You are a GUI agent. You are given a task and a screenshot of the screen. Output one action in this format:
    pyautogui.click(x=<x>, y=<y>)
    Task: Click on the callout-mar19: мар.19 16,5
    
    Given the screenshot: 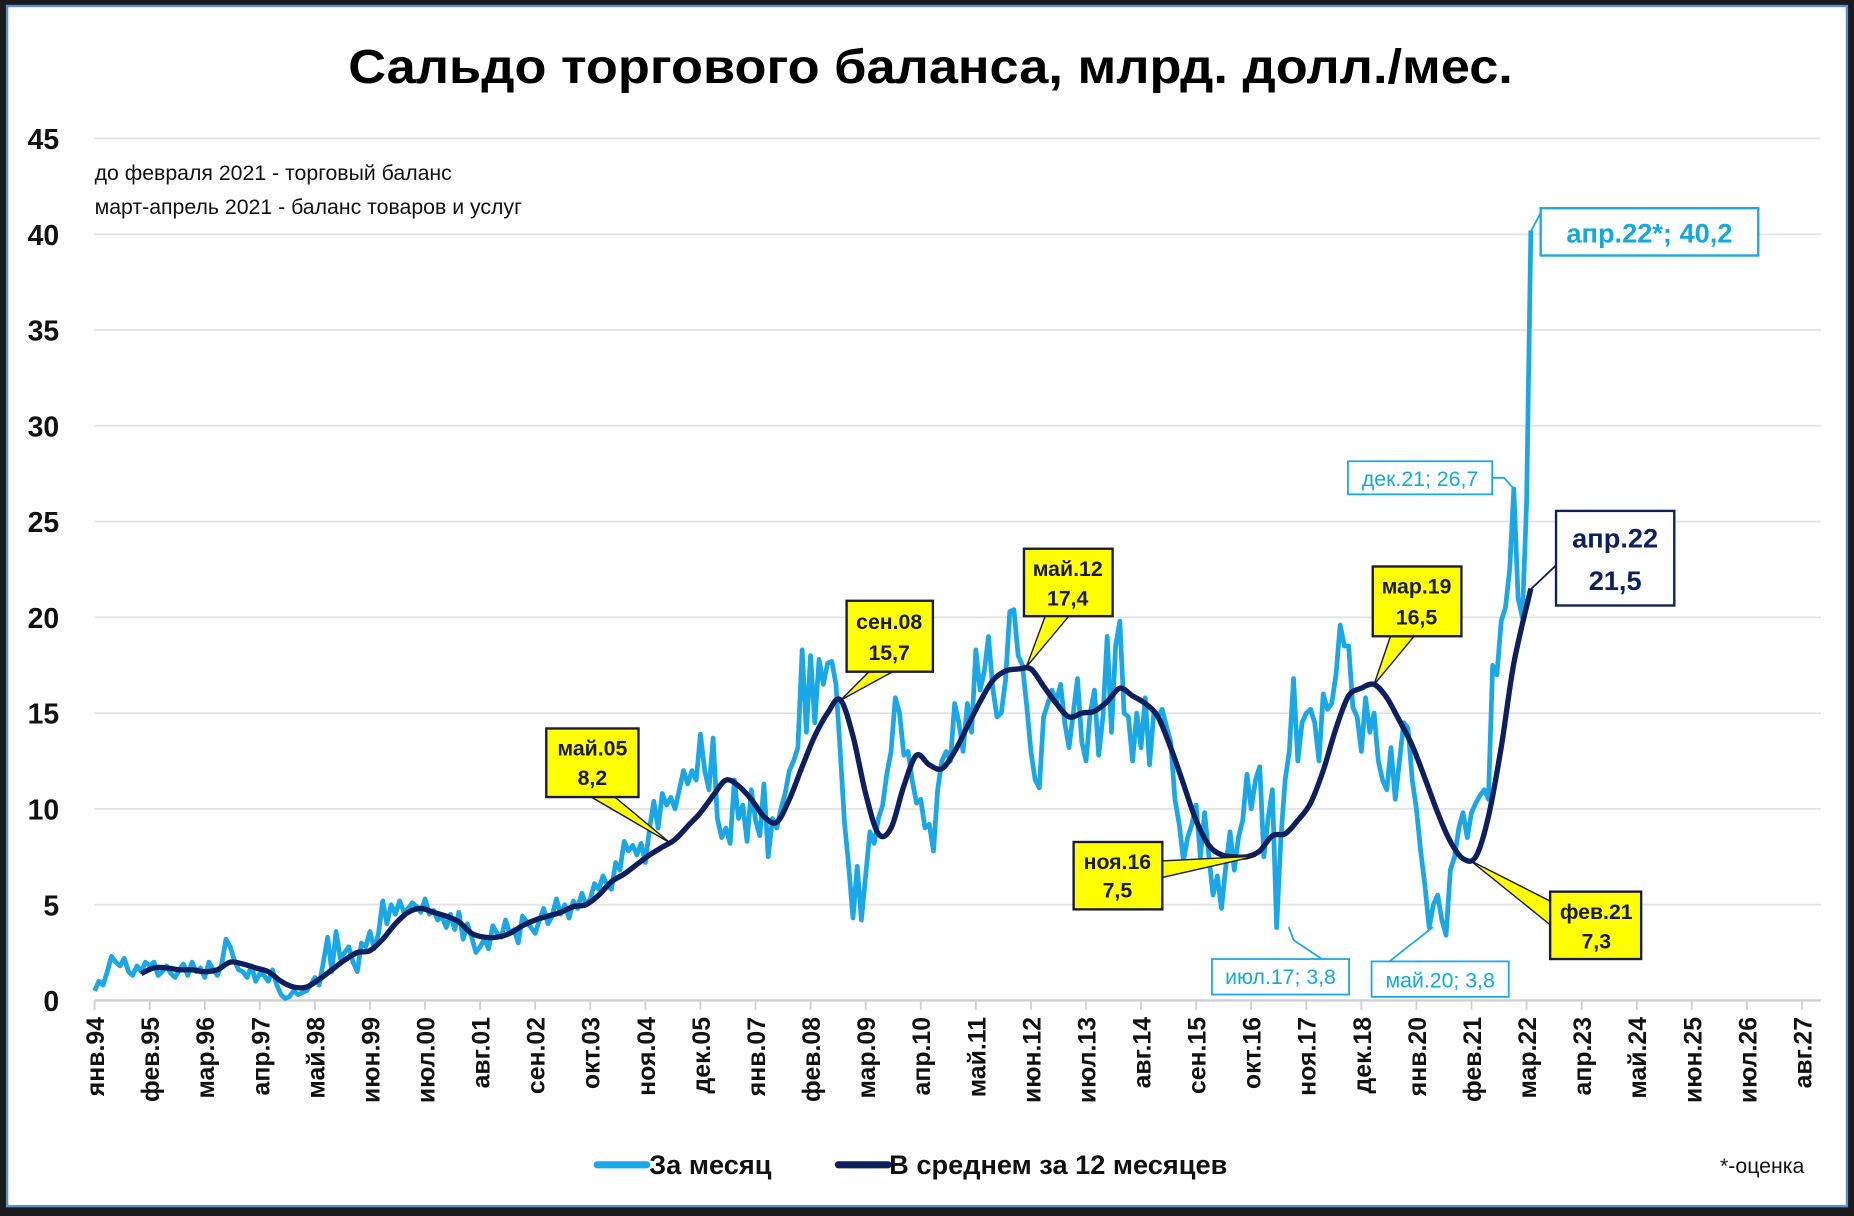 What is the action you would take?
    pyautogui.click(x=1417, y=625)
    